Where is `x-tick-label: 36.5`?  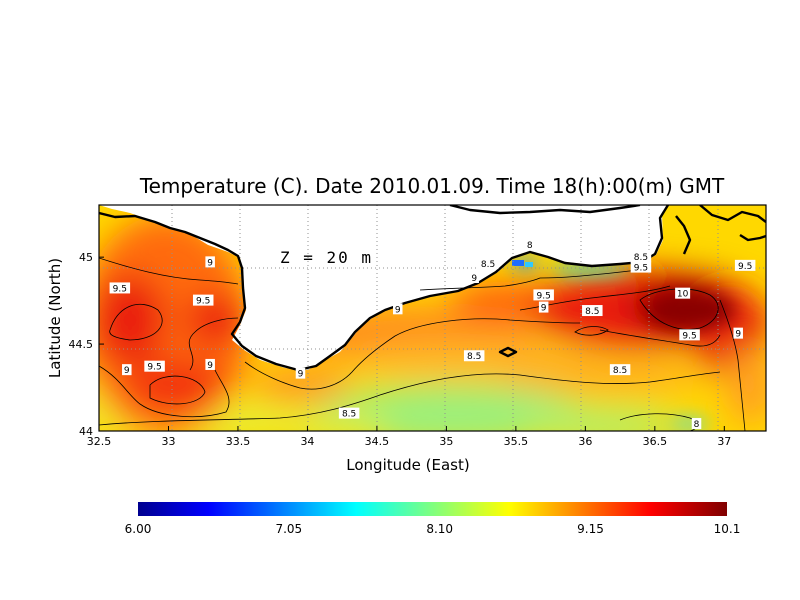
x-tick-label: 36.5 is located at coordinates (655, 441).